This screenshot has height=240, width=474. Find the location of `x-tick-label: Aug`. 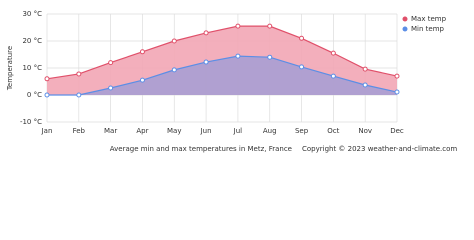

x-tick-label: Aug is located at coordinates (270, 131).